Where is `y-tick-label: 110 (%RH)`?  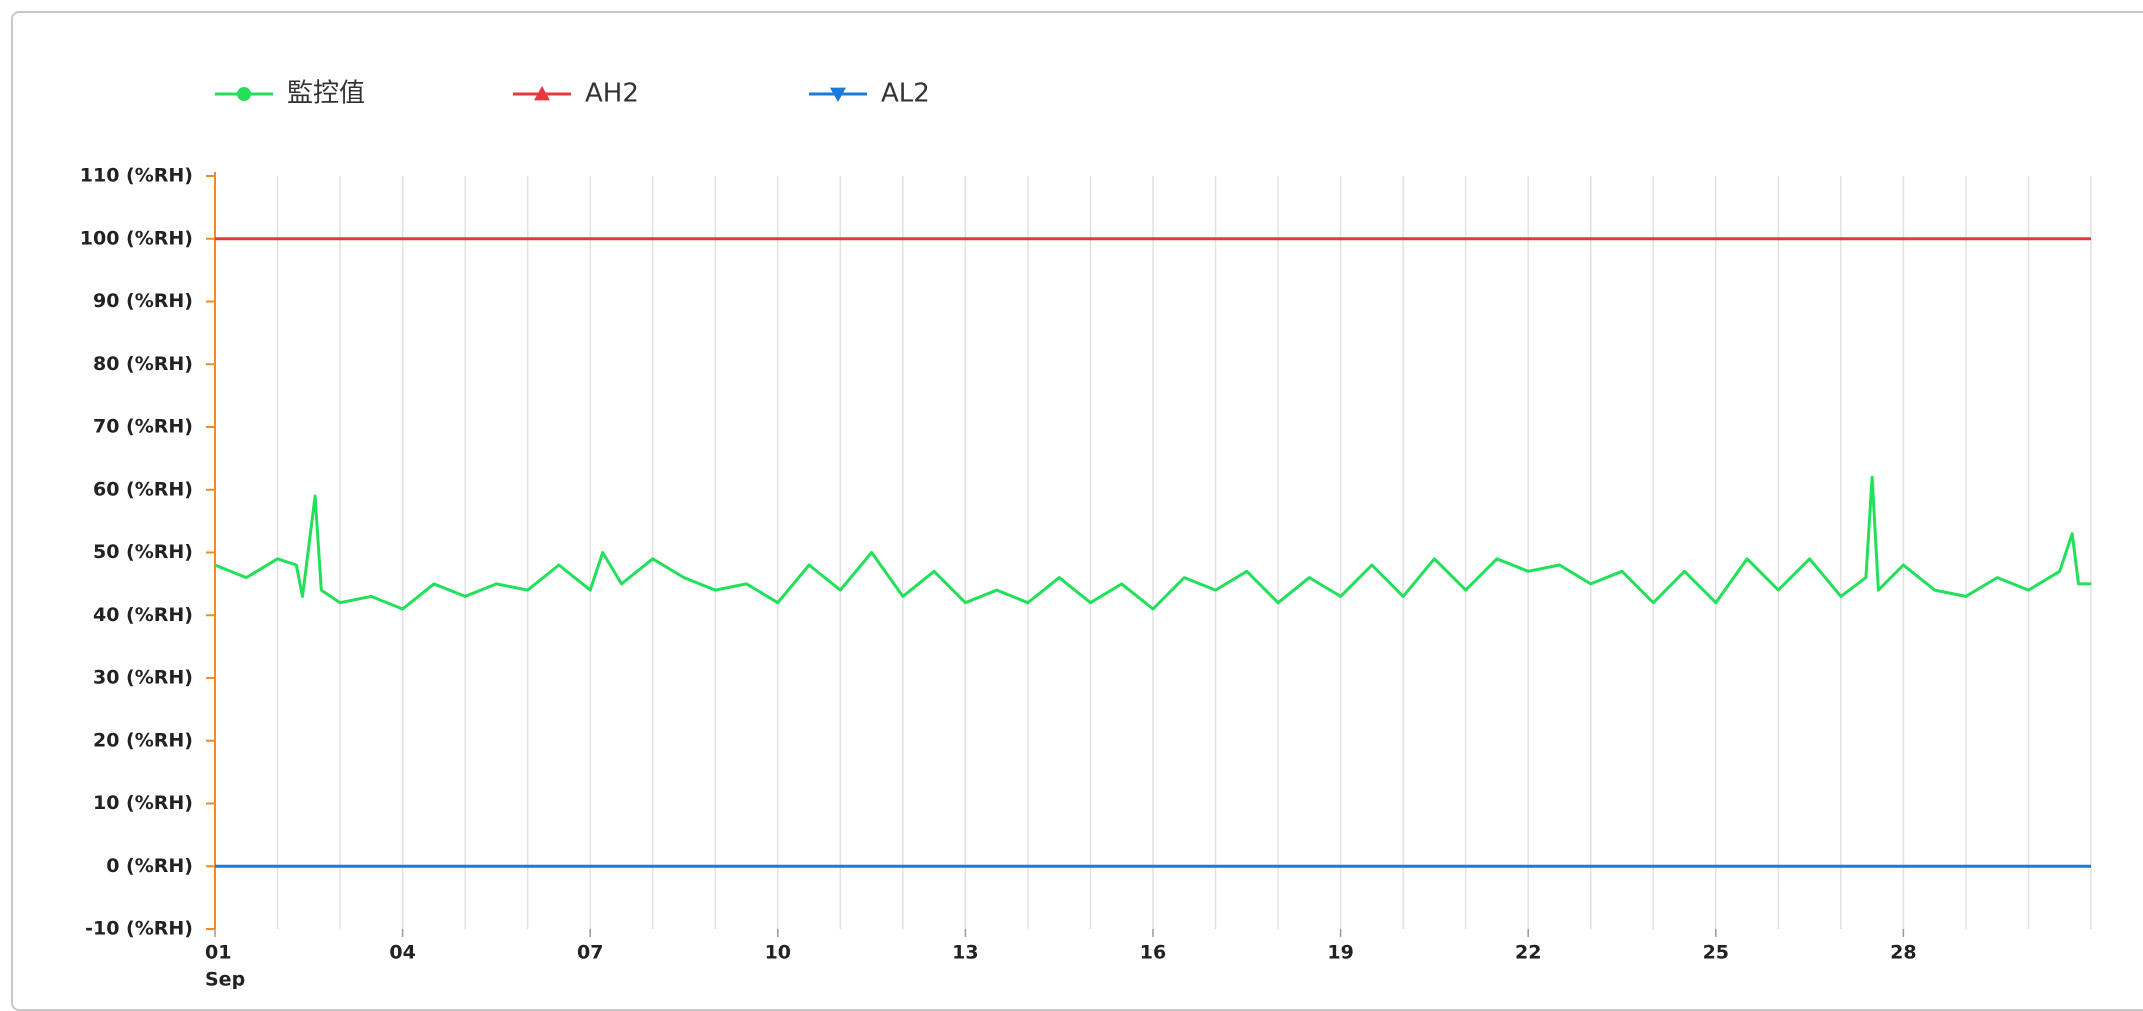 y-tick-label: 110 (%RH) is located at coordinates (136, 176).